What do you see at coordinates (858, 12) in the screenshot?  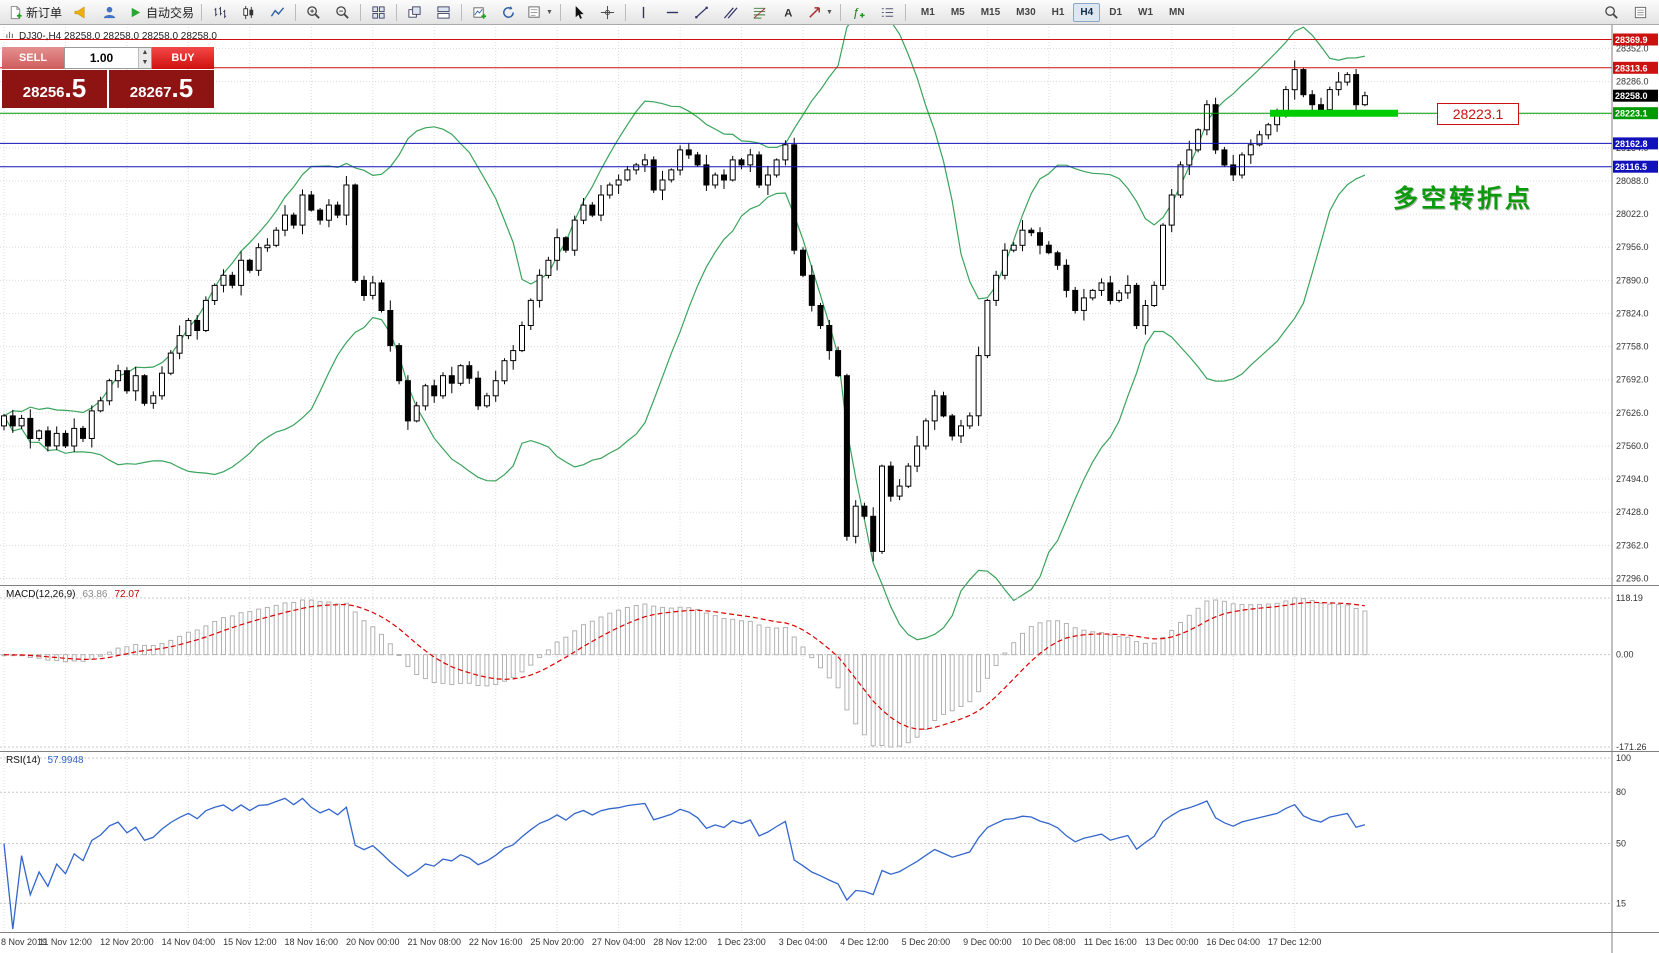 I see `indicators-icon: ƒ` at bounding box center [858, 12].